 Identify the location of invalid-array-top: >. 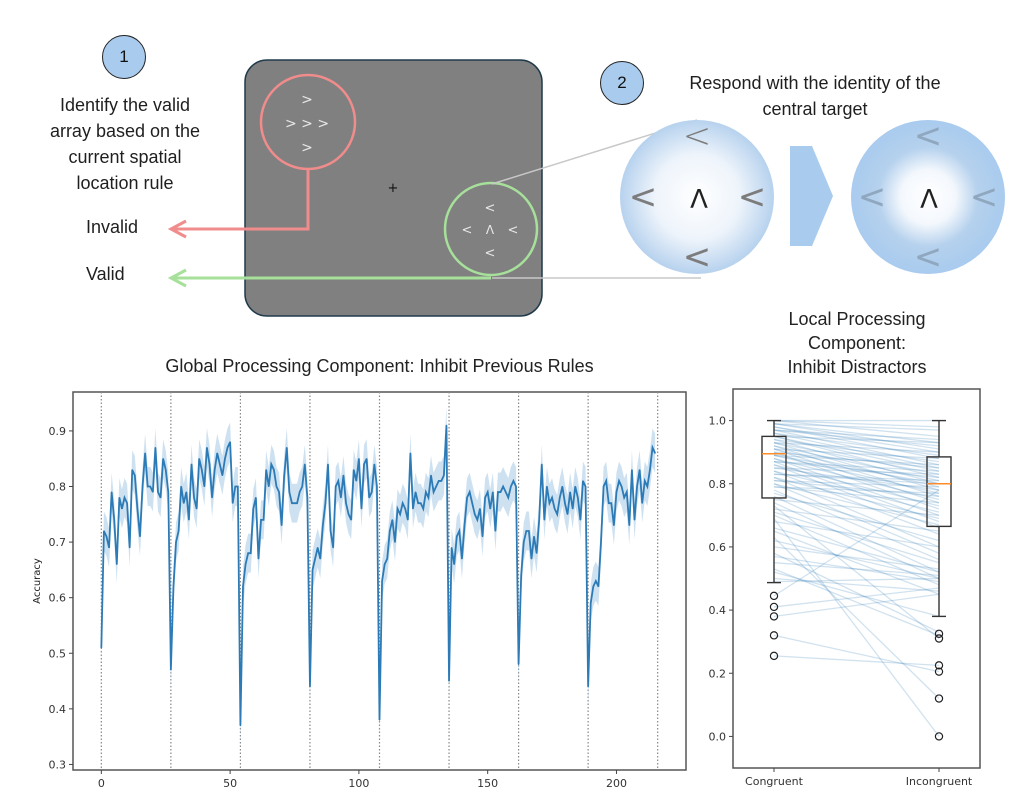
(307, 100).